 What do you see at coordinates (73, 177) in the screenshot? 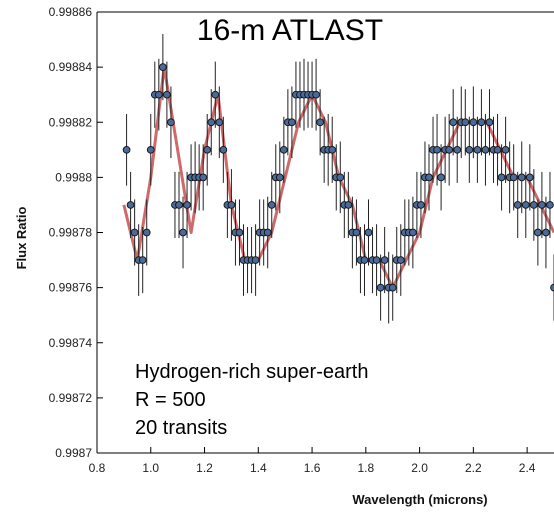
I see `y-tick-label: 0.9988` at bounding box center [73, 177].